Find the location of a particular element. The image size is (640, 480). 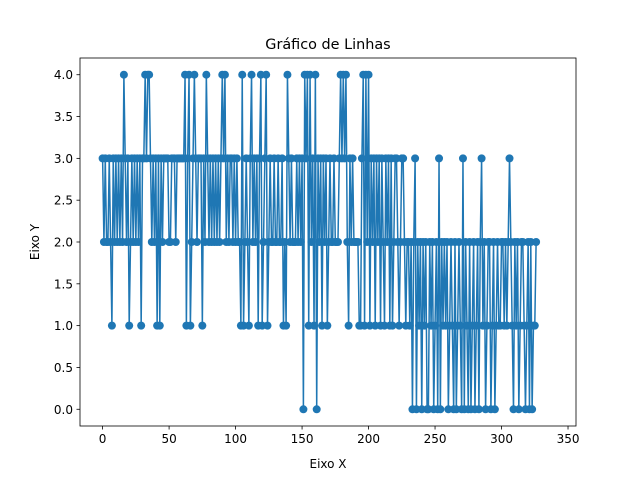

y-tick-label: 2.5 is located at coordinates (63, 201).